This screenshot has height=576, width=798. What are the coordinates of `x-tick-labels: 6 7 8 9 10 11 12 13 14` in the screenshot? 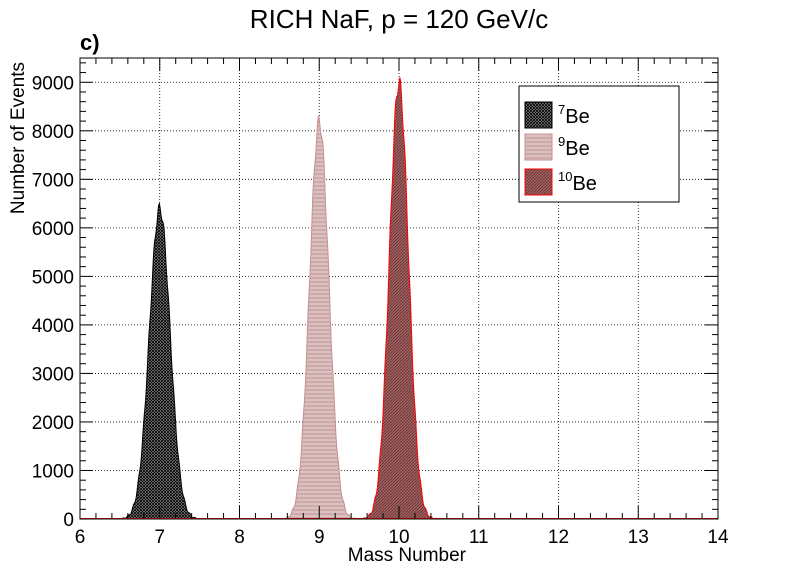 It's located at (402, 537).